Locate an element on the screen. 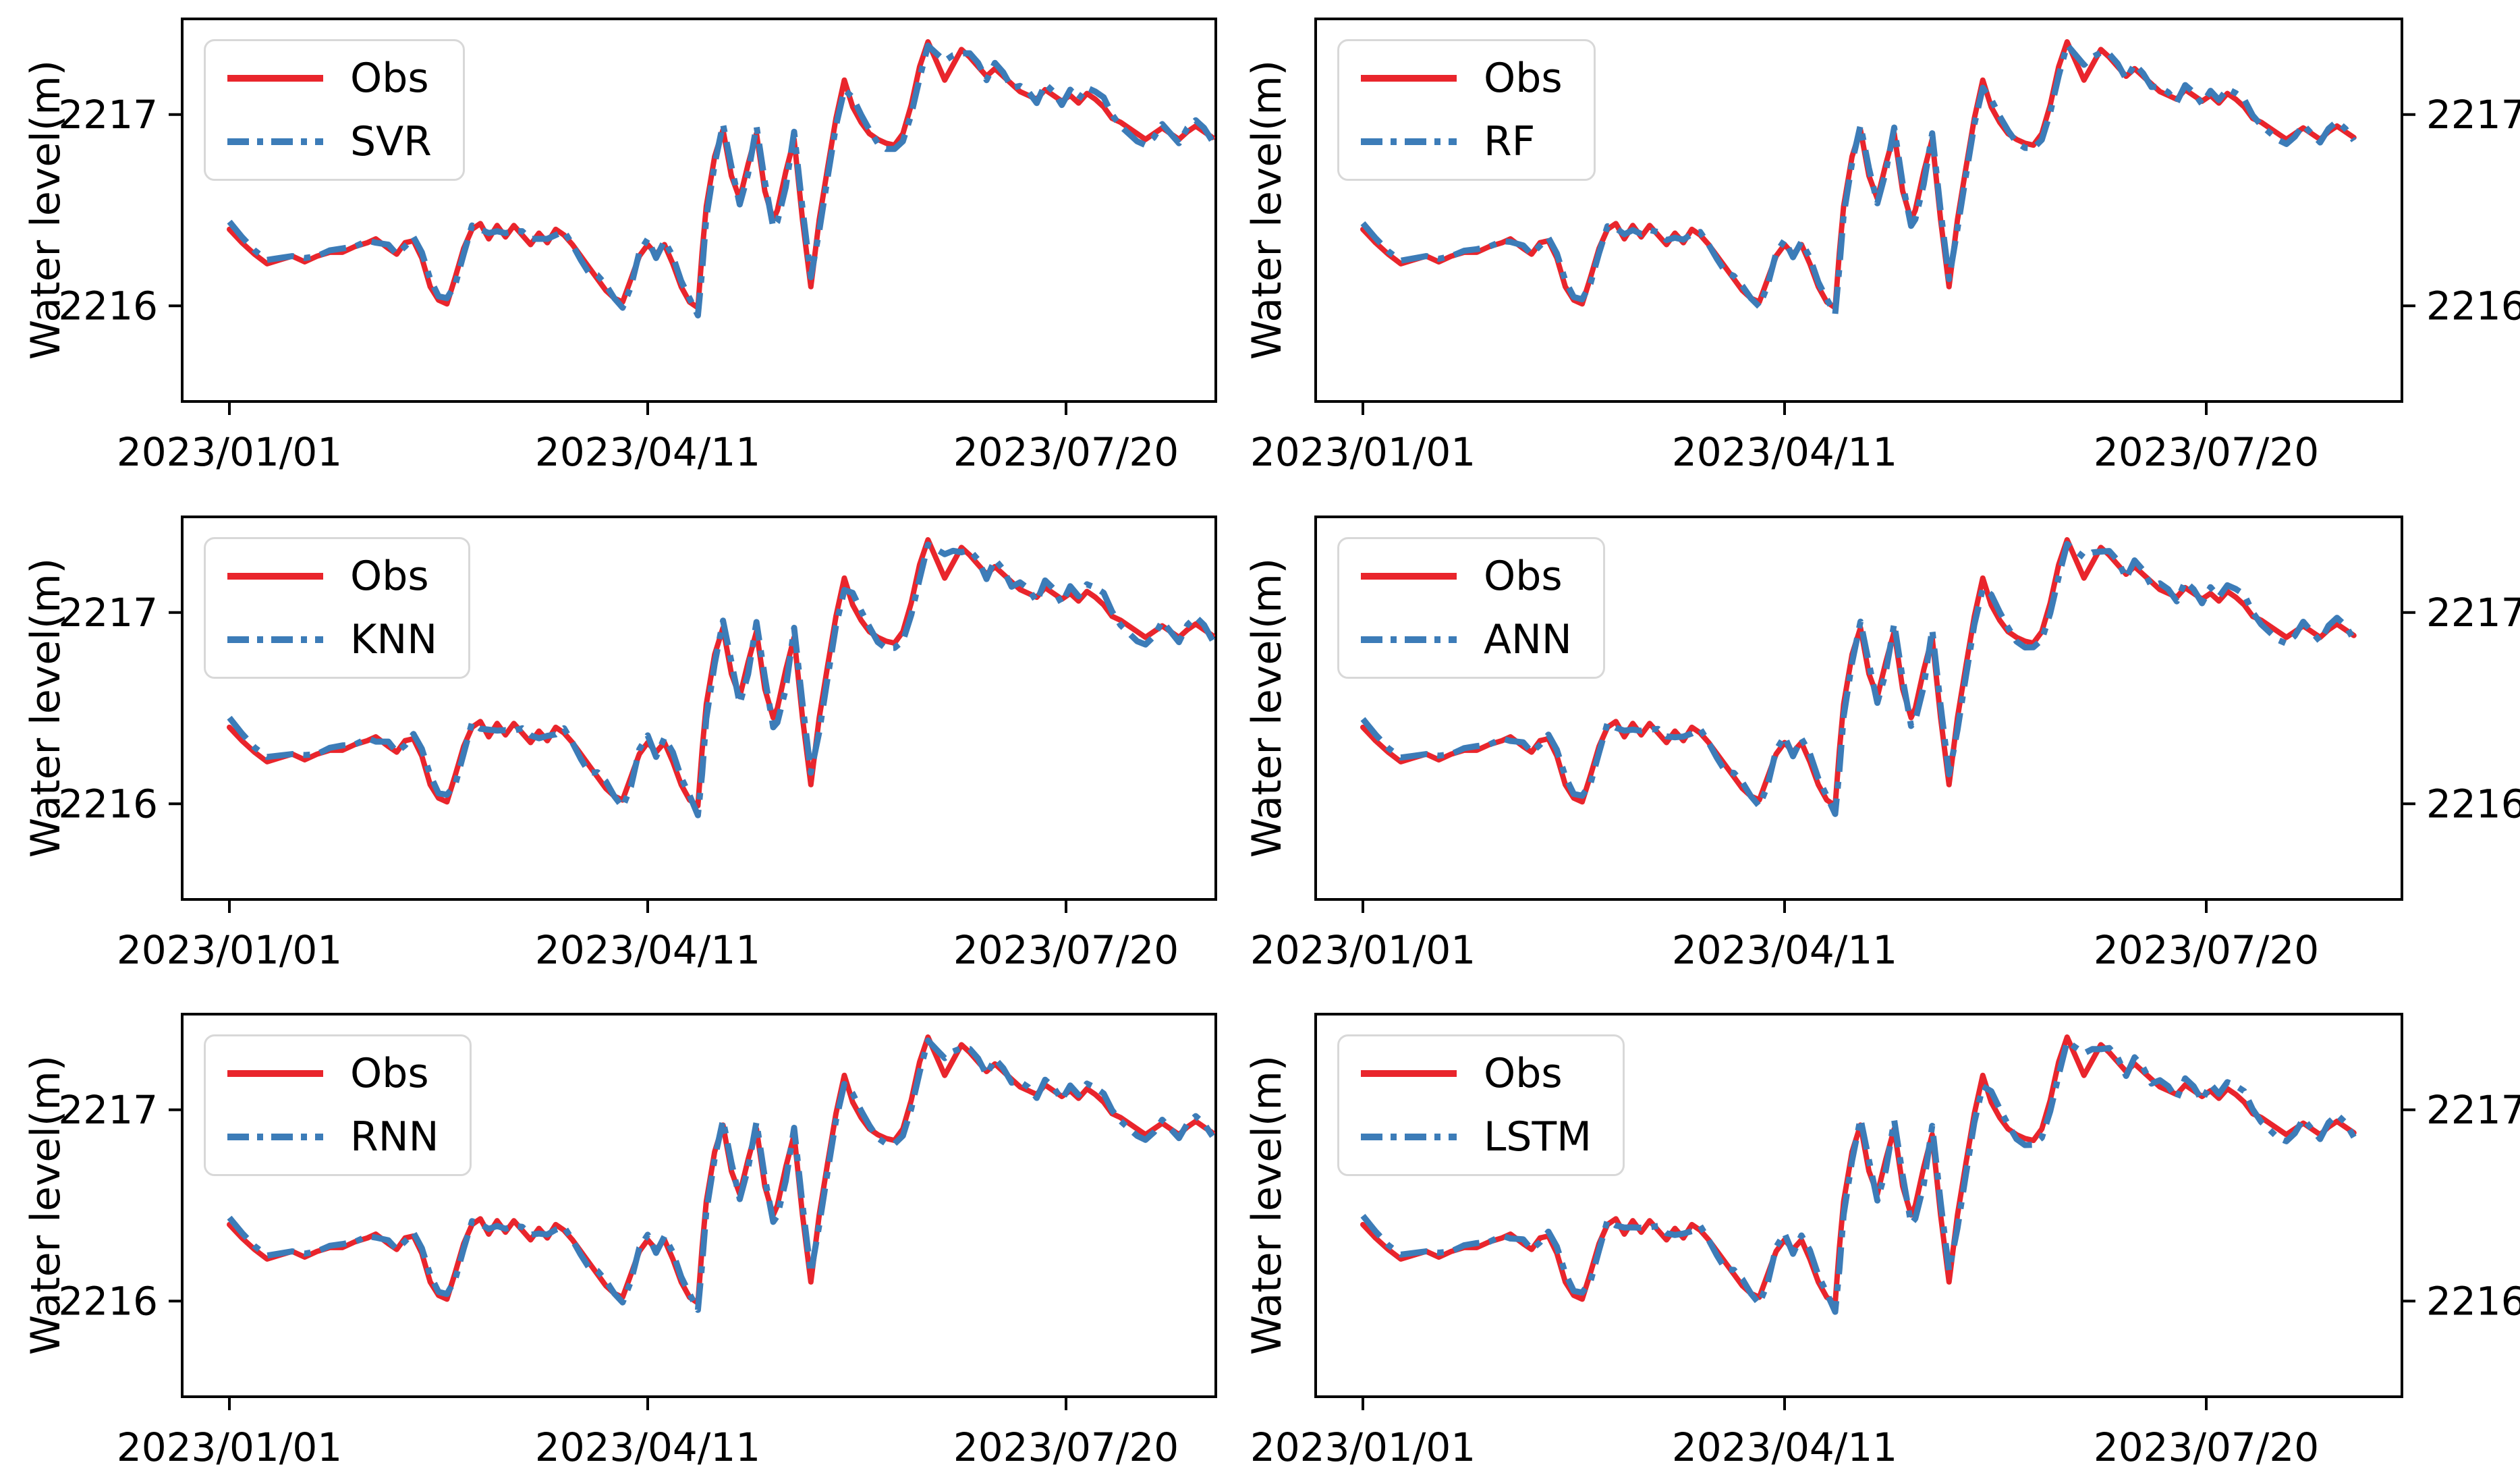 Image resolution: width=2520 pixels, height=1475 pixels. legend-knn: Obs KNN is located at coordinates (337, 608).